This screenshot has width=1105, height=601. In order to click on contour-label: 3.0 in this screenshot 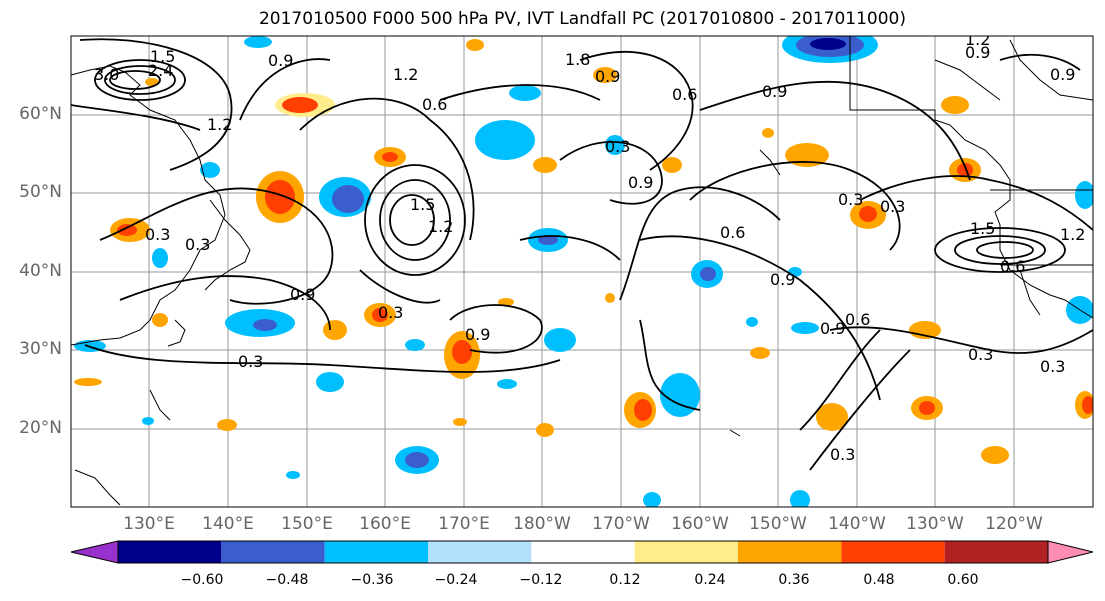, I will do `click(106, 74)`.